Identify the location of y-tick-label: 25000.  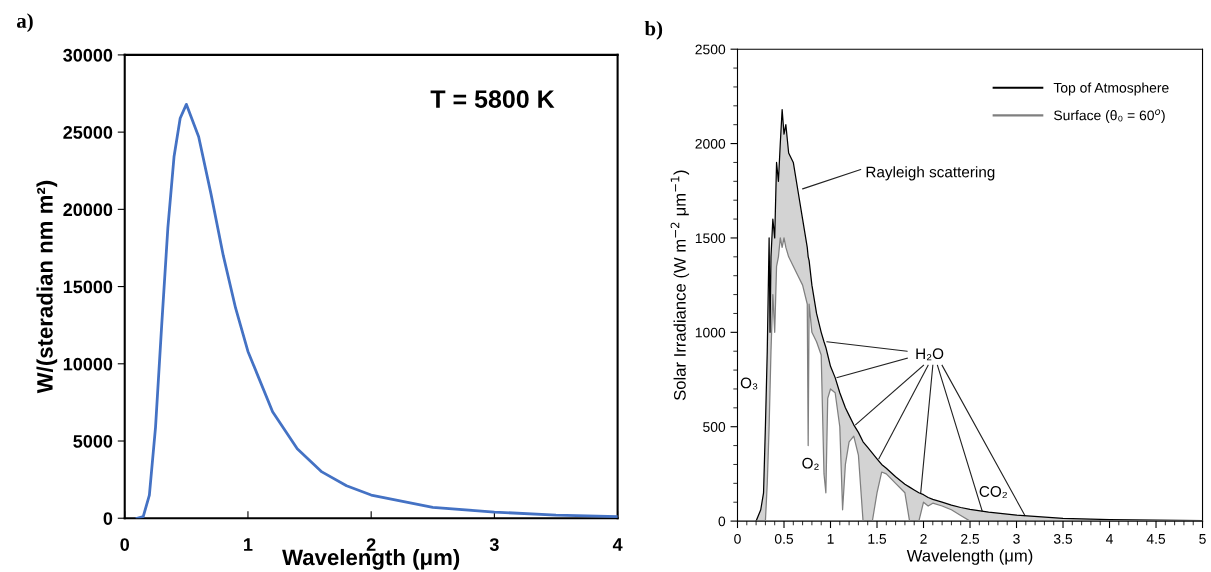
(88, 132).